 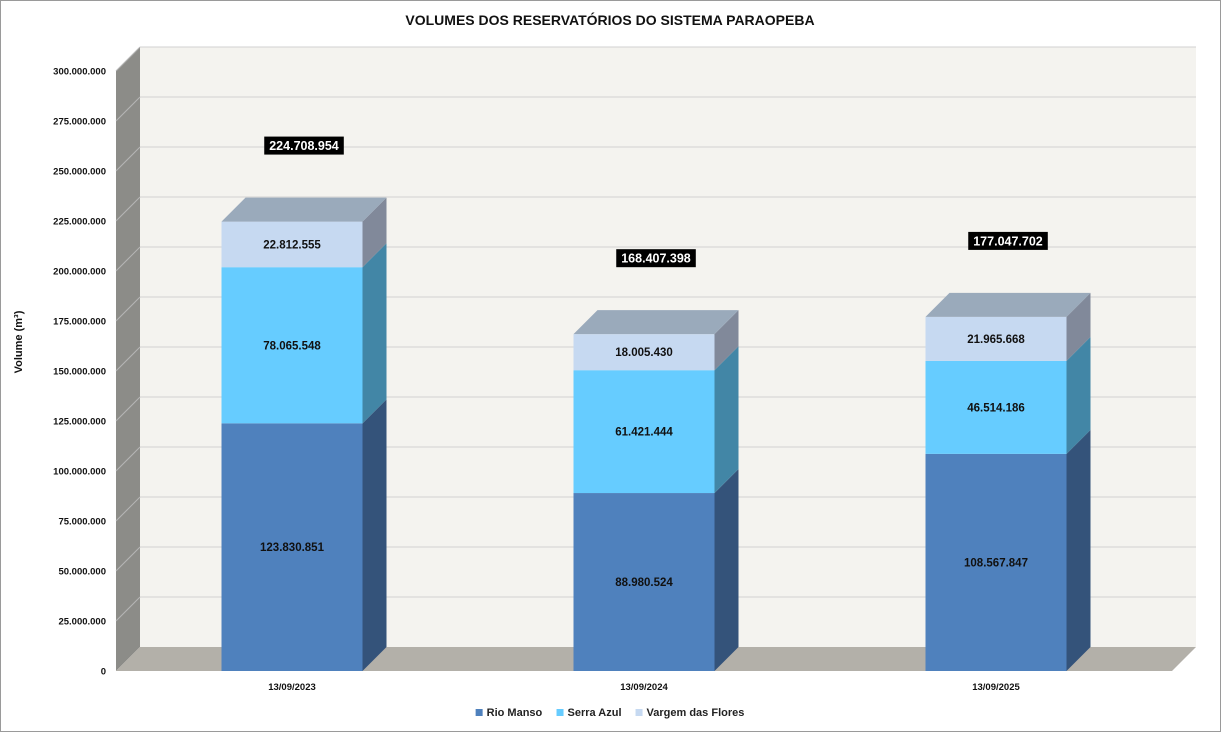 What do you see at coordinates (19, 341) in the screenshot?
I see `y-axis-label: Volume (m³)` at bounding box center [19, 341].